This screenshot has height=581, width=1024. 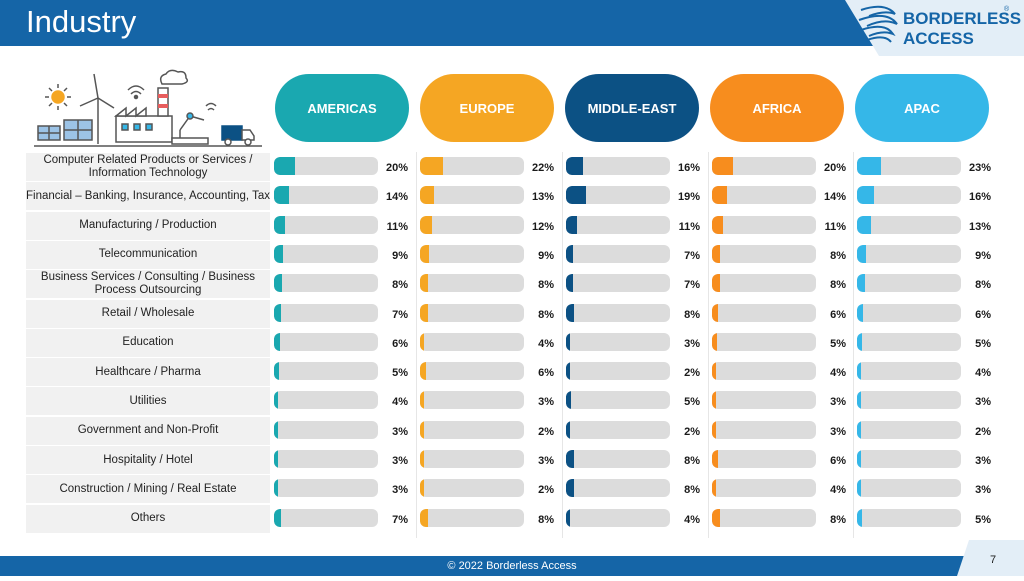 I want to click on category-label: Hospitality / Hotel, so click(x=148, y=460).